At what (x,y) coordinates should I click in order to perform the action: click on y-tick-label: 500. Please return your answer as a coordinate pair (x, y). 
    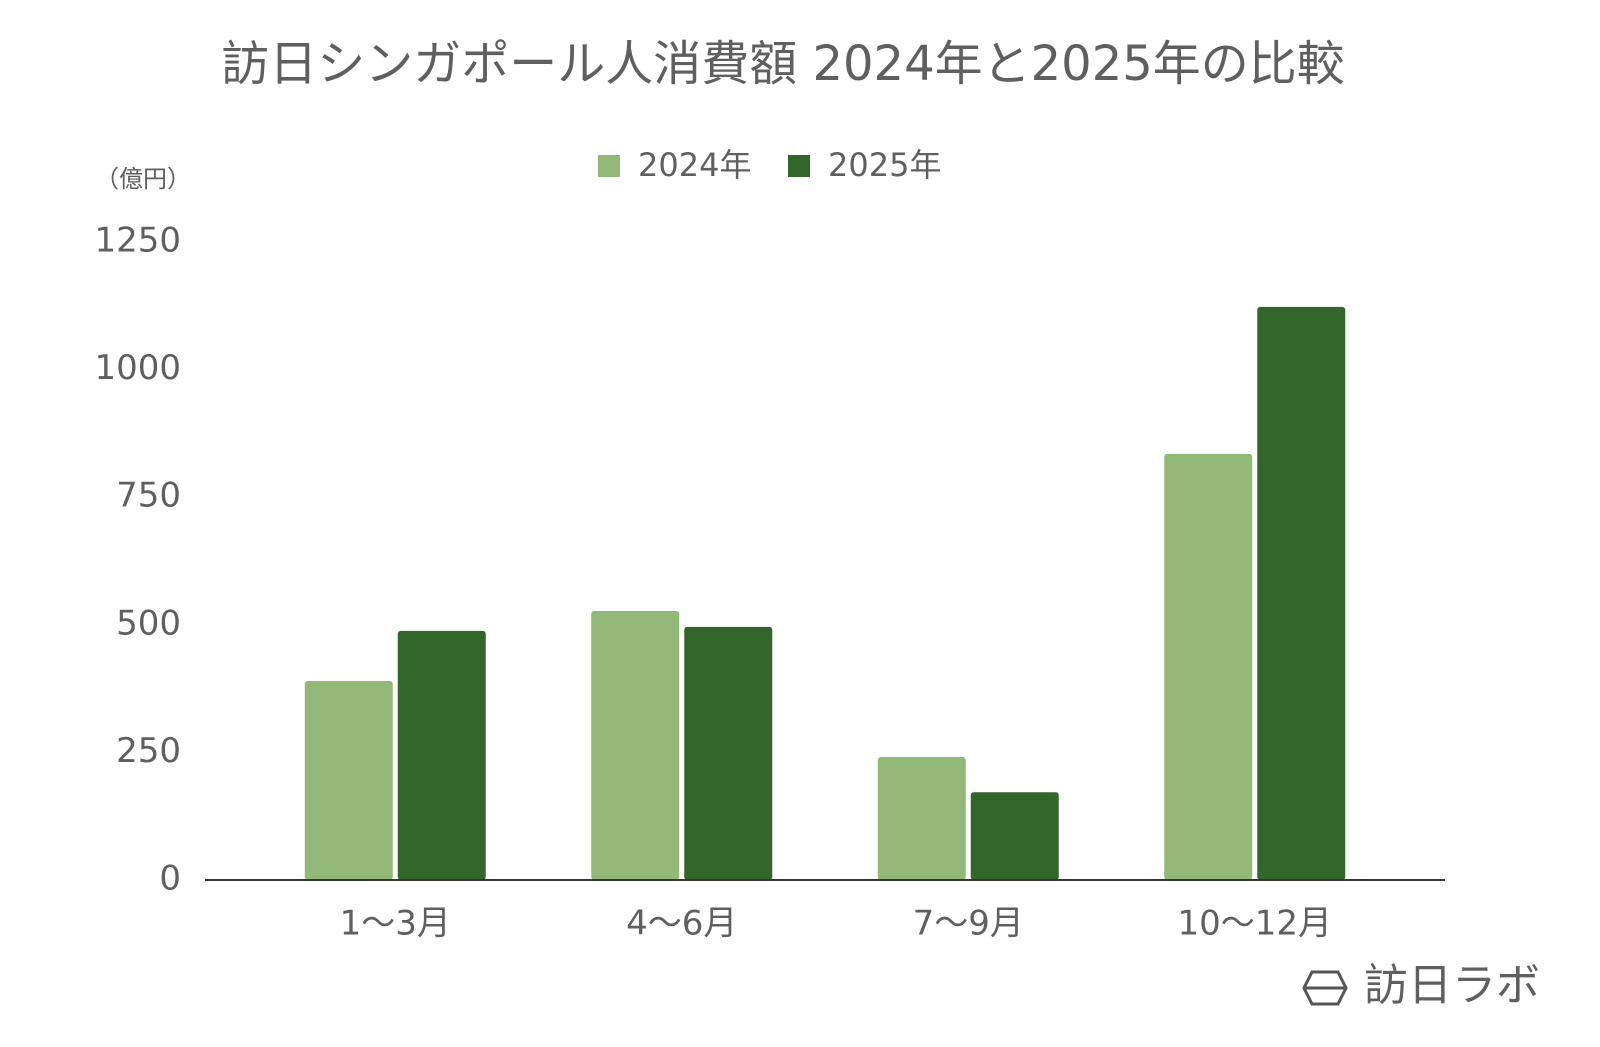
    Looking at the image, I should click on (148, 623).